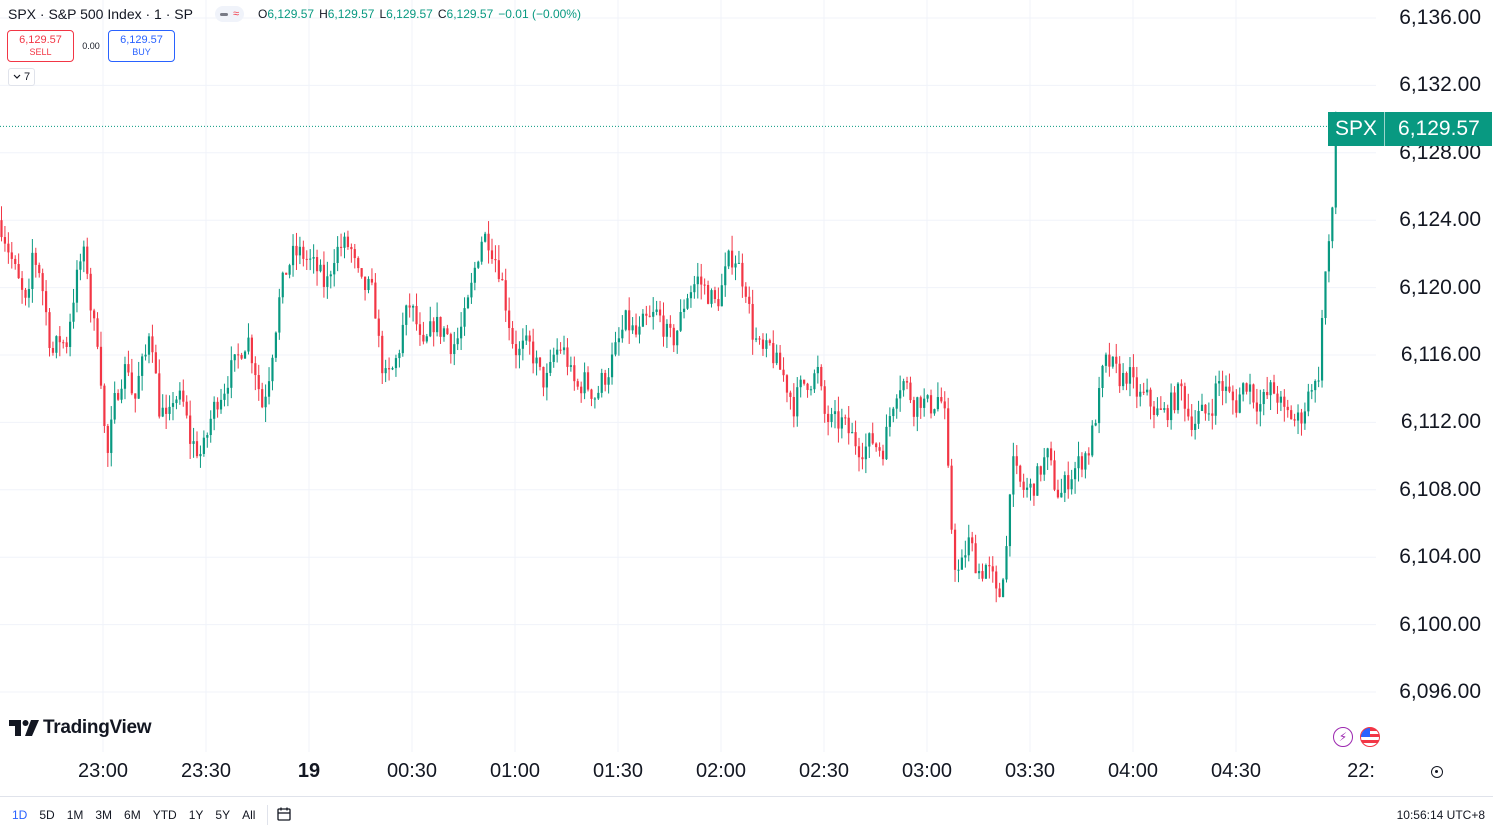 Image resolution: width=1493 pixels, height=832 pixels. Describe the element at coordinates (824, 771) in the screenshot. I see `time-tick-label: 02:30` at that location.